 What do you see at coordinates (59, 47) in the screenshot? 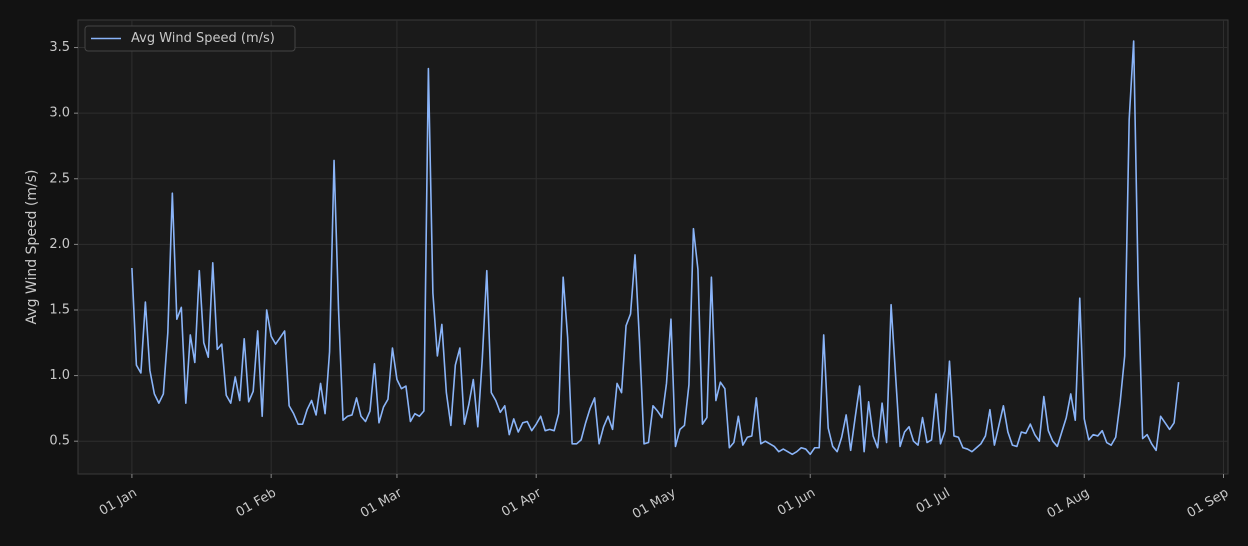
I see `y-tick-label: 3.5` at bounding box center [59, 47].